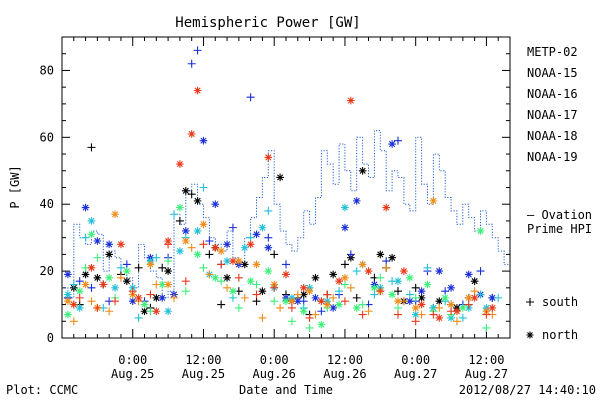 The width and height of the screenshot is (600, 400). What do you see at coordinates (552, 73) in the screenshot?
I see `legend-entry-noaa-15: NOAA-15` at bounding box center [552, 73].